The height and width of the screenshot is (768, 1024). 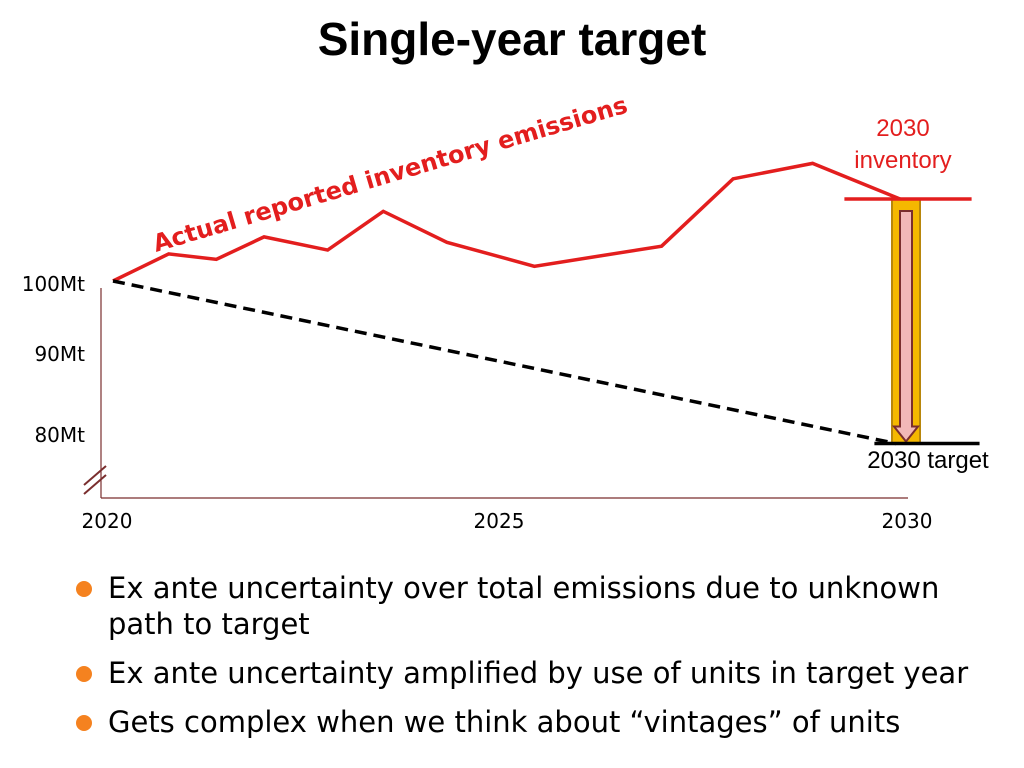 I want to click on x-tick-label: 2025, so click(x=499, y=521).